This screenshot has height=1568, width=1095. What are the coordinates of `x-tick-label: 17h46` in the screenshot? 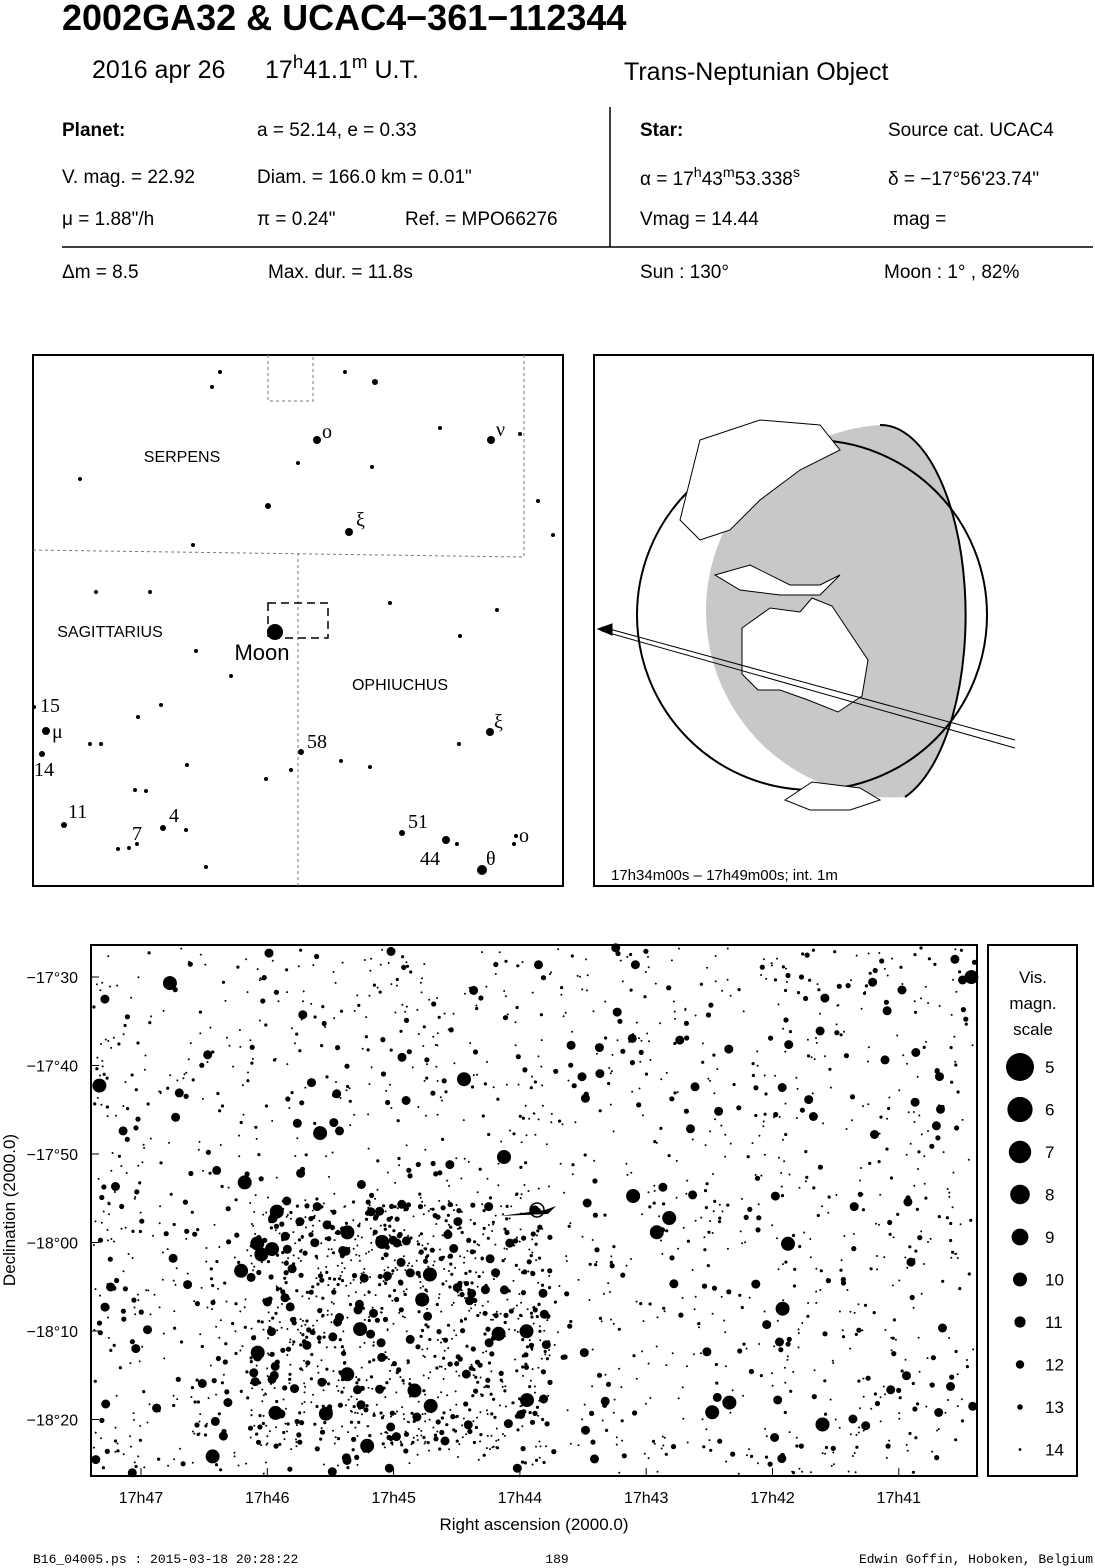 It's located at (267, 1498).